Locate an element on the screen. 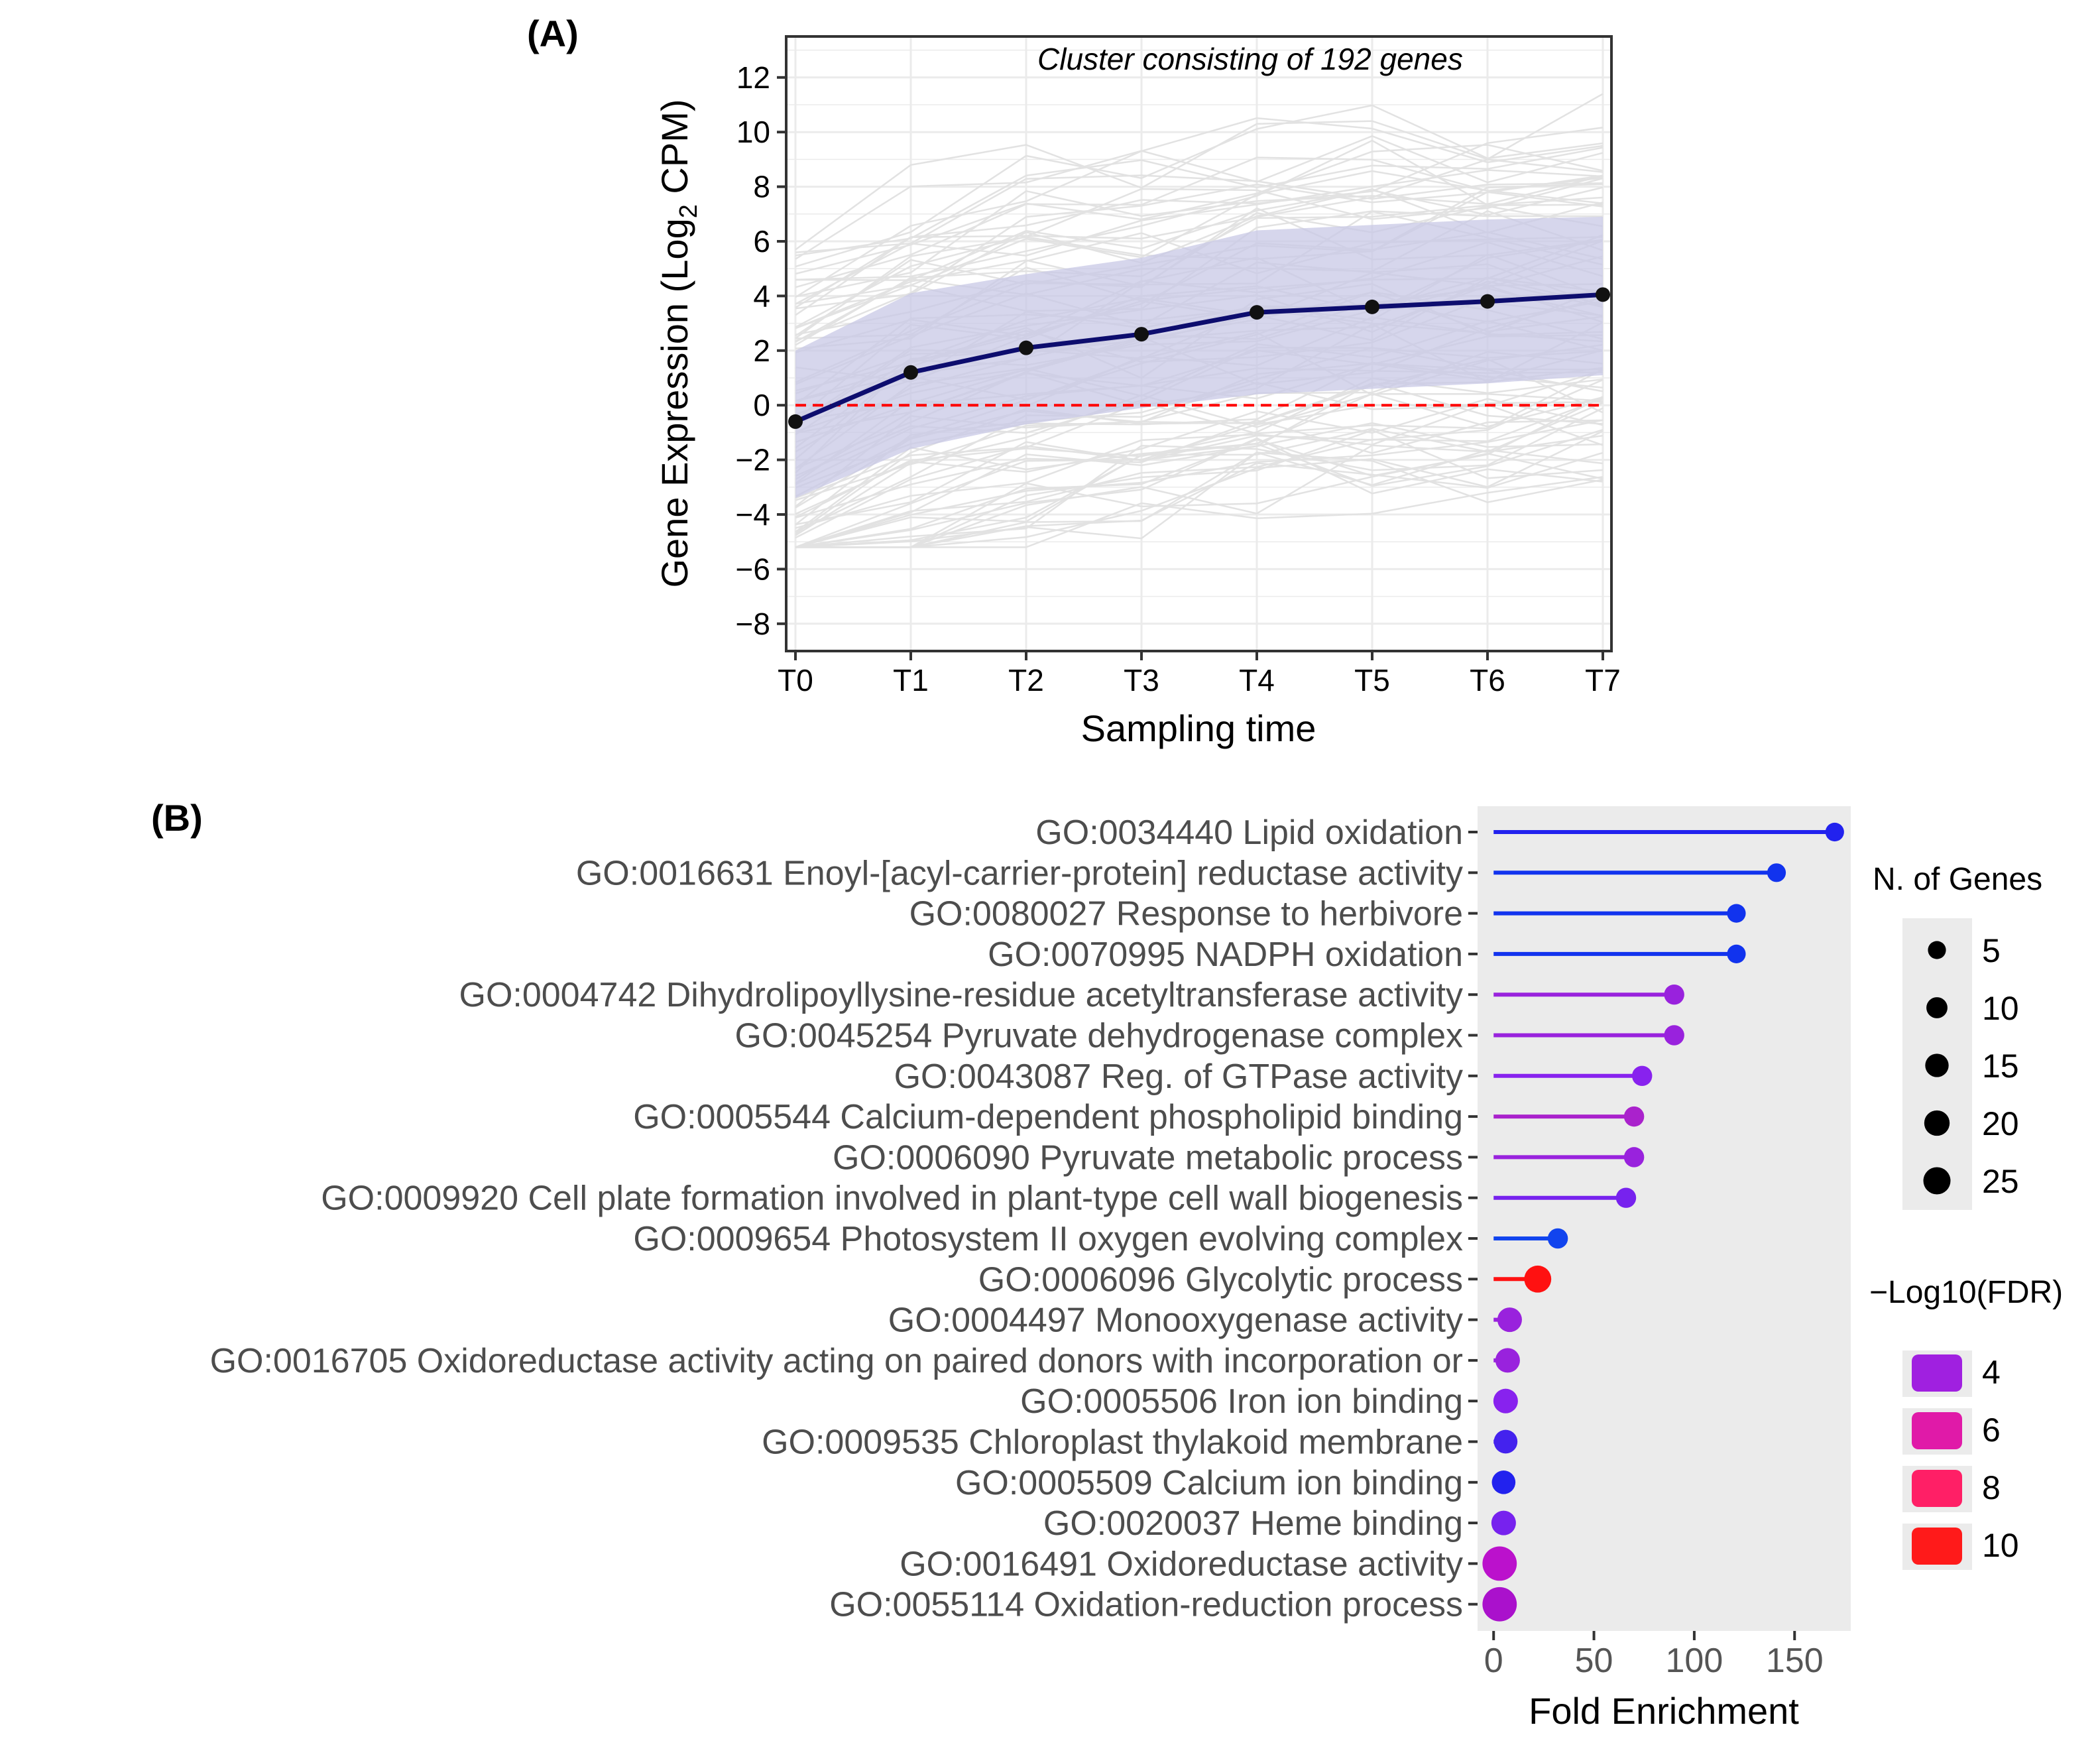 Image resolution: width=2100 pixels, height=1741 pixels. plot-a-mean-points is located at coordinates (1199, 358).